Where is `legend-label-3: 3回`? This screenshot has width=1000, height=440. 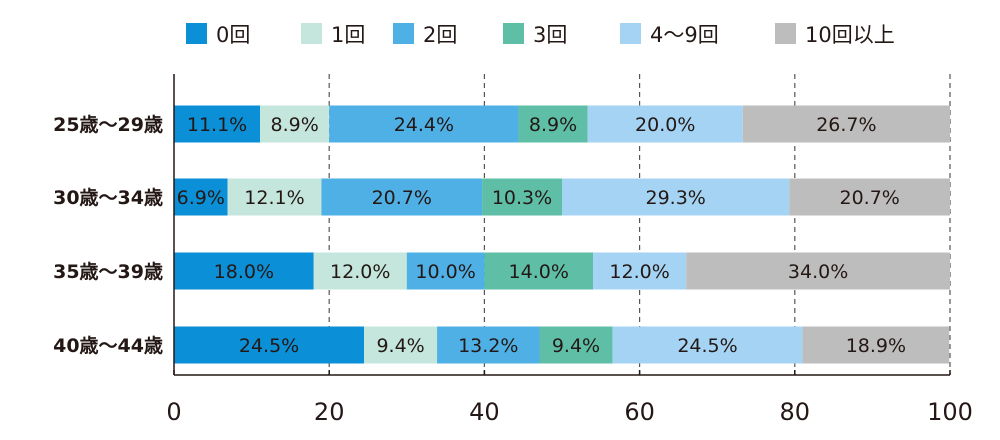
legend-label-3: 3回 is located at coordinates (550, 35).